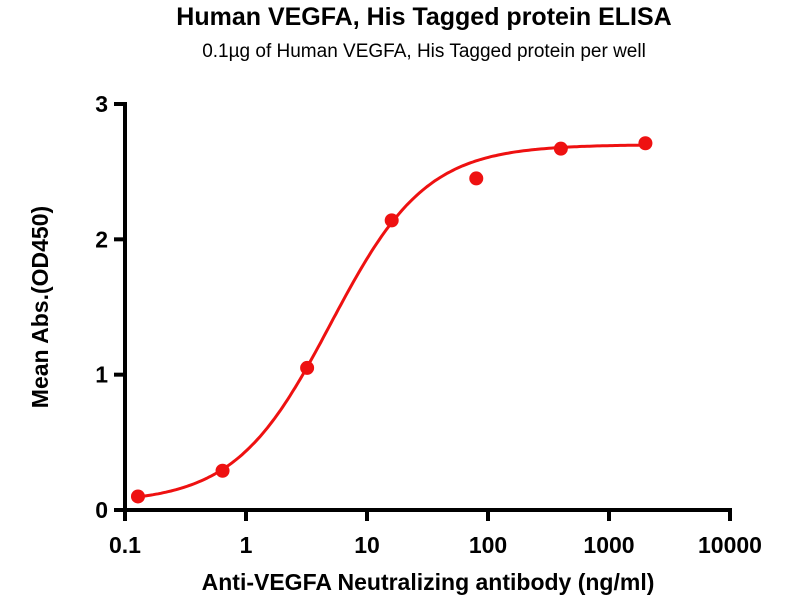 The height and width of the screenshot is (600, 800). I want to click on x-tick-label: 100, so click(488, 545).